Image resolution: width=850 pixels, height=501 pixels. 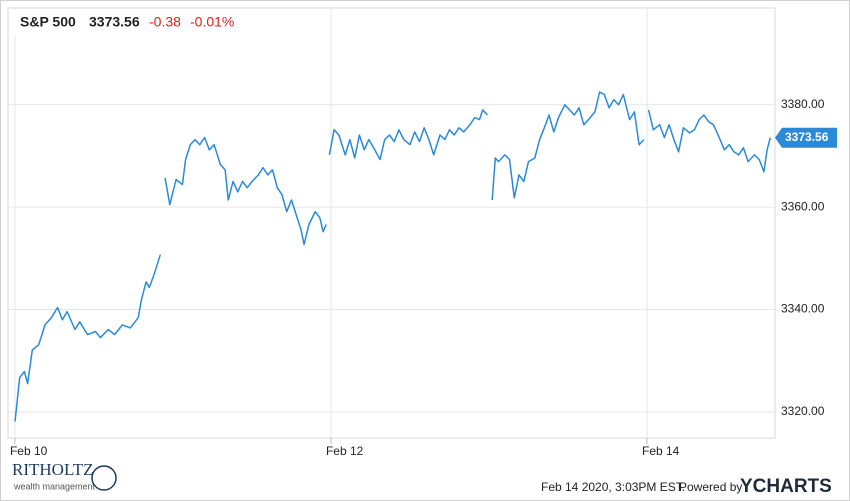 What do you see at coordinates (803, 411) in the screenshot?
I see `y-tick-label: 3320.00` at bounding box center [803, 411].